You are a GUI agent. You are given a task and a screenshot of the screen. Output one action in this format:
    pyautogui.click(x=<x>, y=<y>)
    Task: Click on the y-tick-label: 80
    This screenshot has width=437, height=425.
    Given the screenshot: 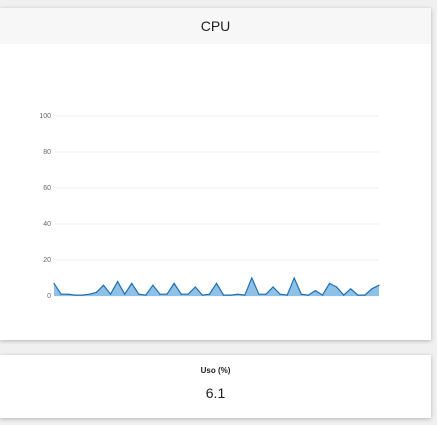 What is the action you would take?
    pyautogui.click(x=47, y=152)
    